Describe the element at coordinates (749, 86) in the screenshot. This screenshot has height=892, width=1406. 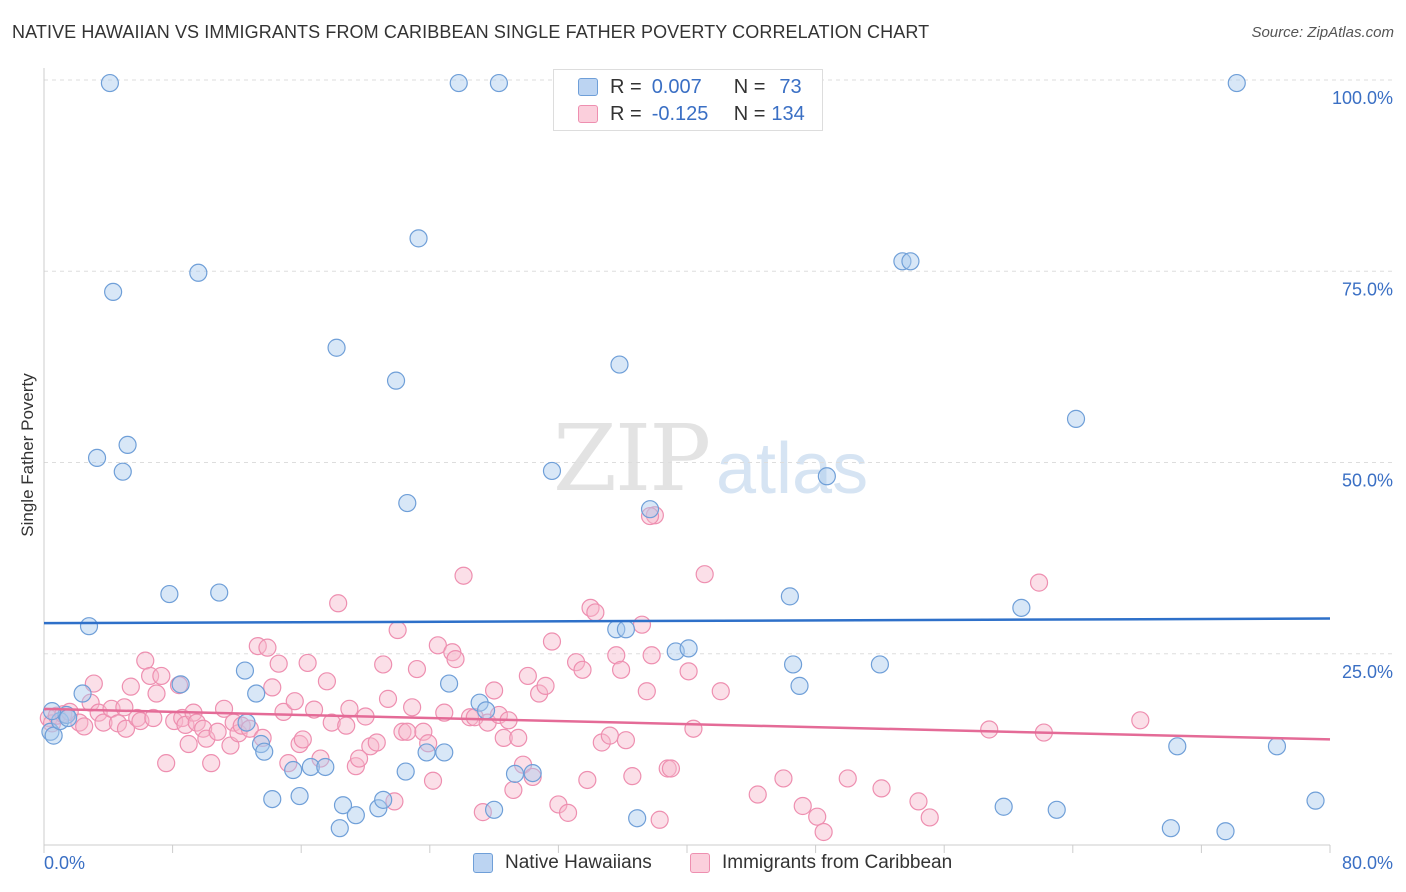
I see `legend-n-label: N =` at that location.